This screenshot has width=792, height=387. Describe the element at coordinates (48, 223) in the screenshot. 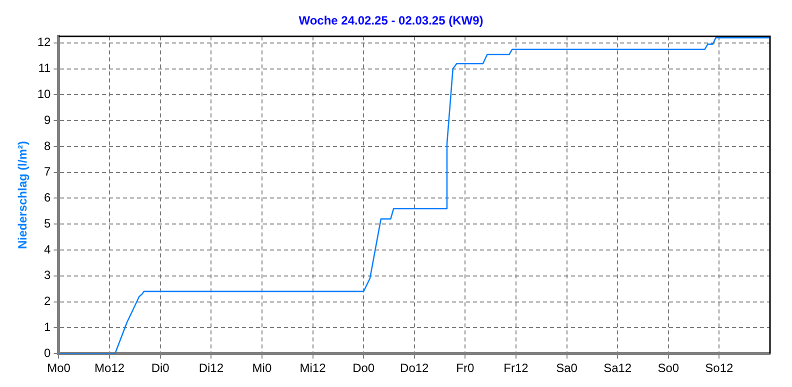

I see `y-tick-label: 5` at that location.